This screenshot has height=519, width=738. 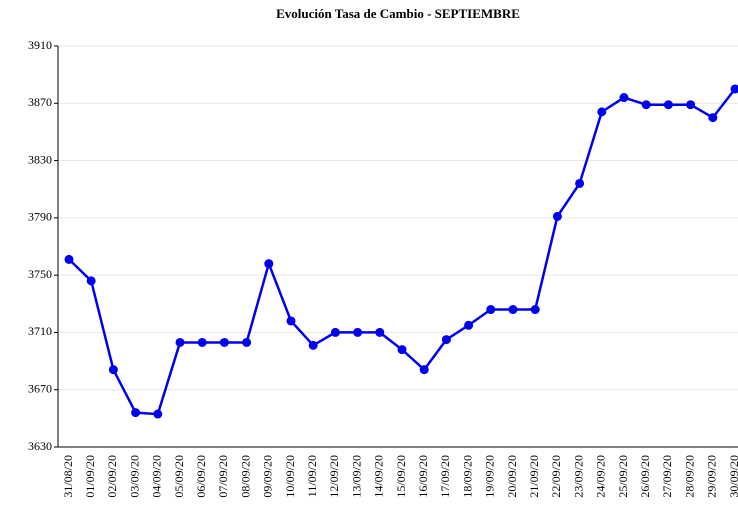 What do you see at coordinates (157, 476) in the screenshot?
I see `x-tick-label: 04/09/20` at bounding box center [157, 476].